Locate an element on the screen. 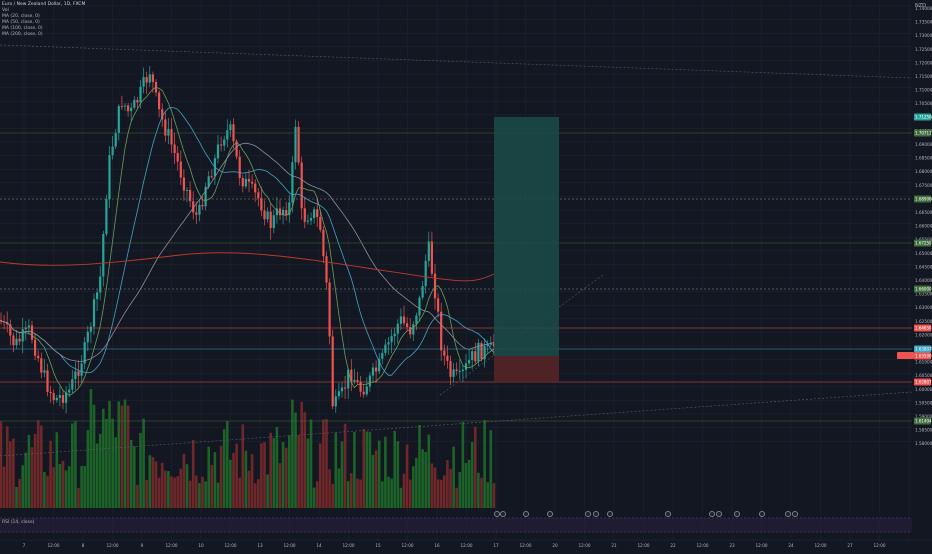 Image resolution: width=932 pixels, height=554 pixels. trendline-upper is located at coordinates (456, 61).